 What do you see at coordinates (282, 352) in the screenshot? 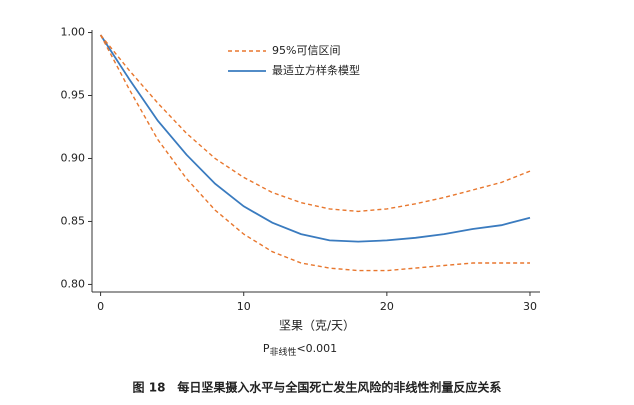
I see `p-subscript: 非线性` at bounding box center [282, 352].